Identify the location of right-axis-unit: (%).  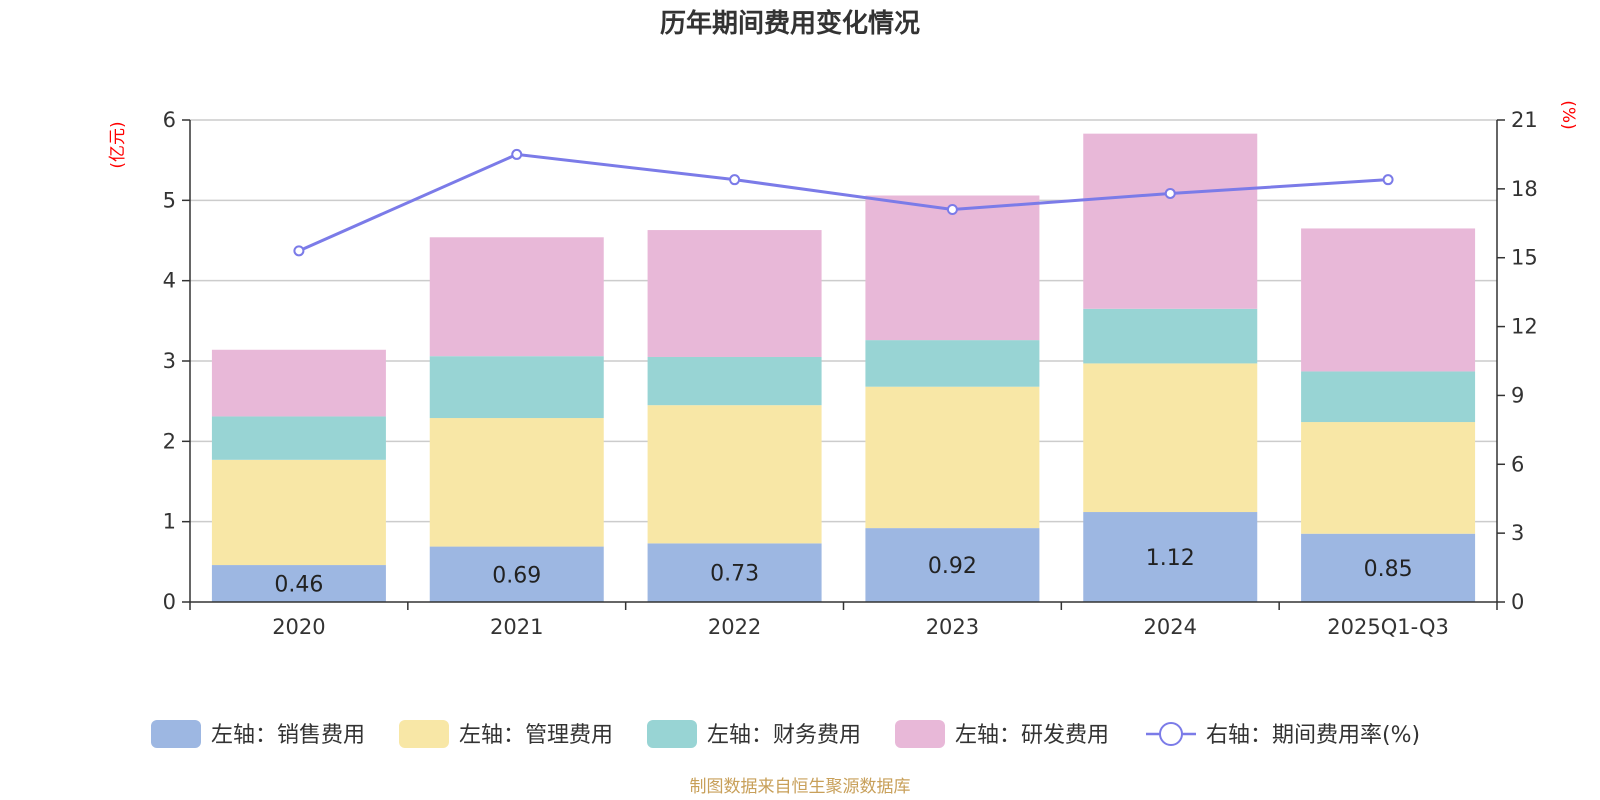
(1568, 114).